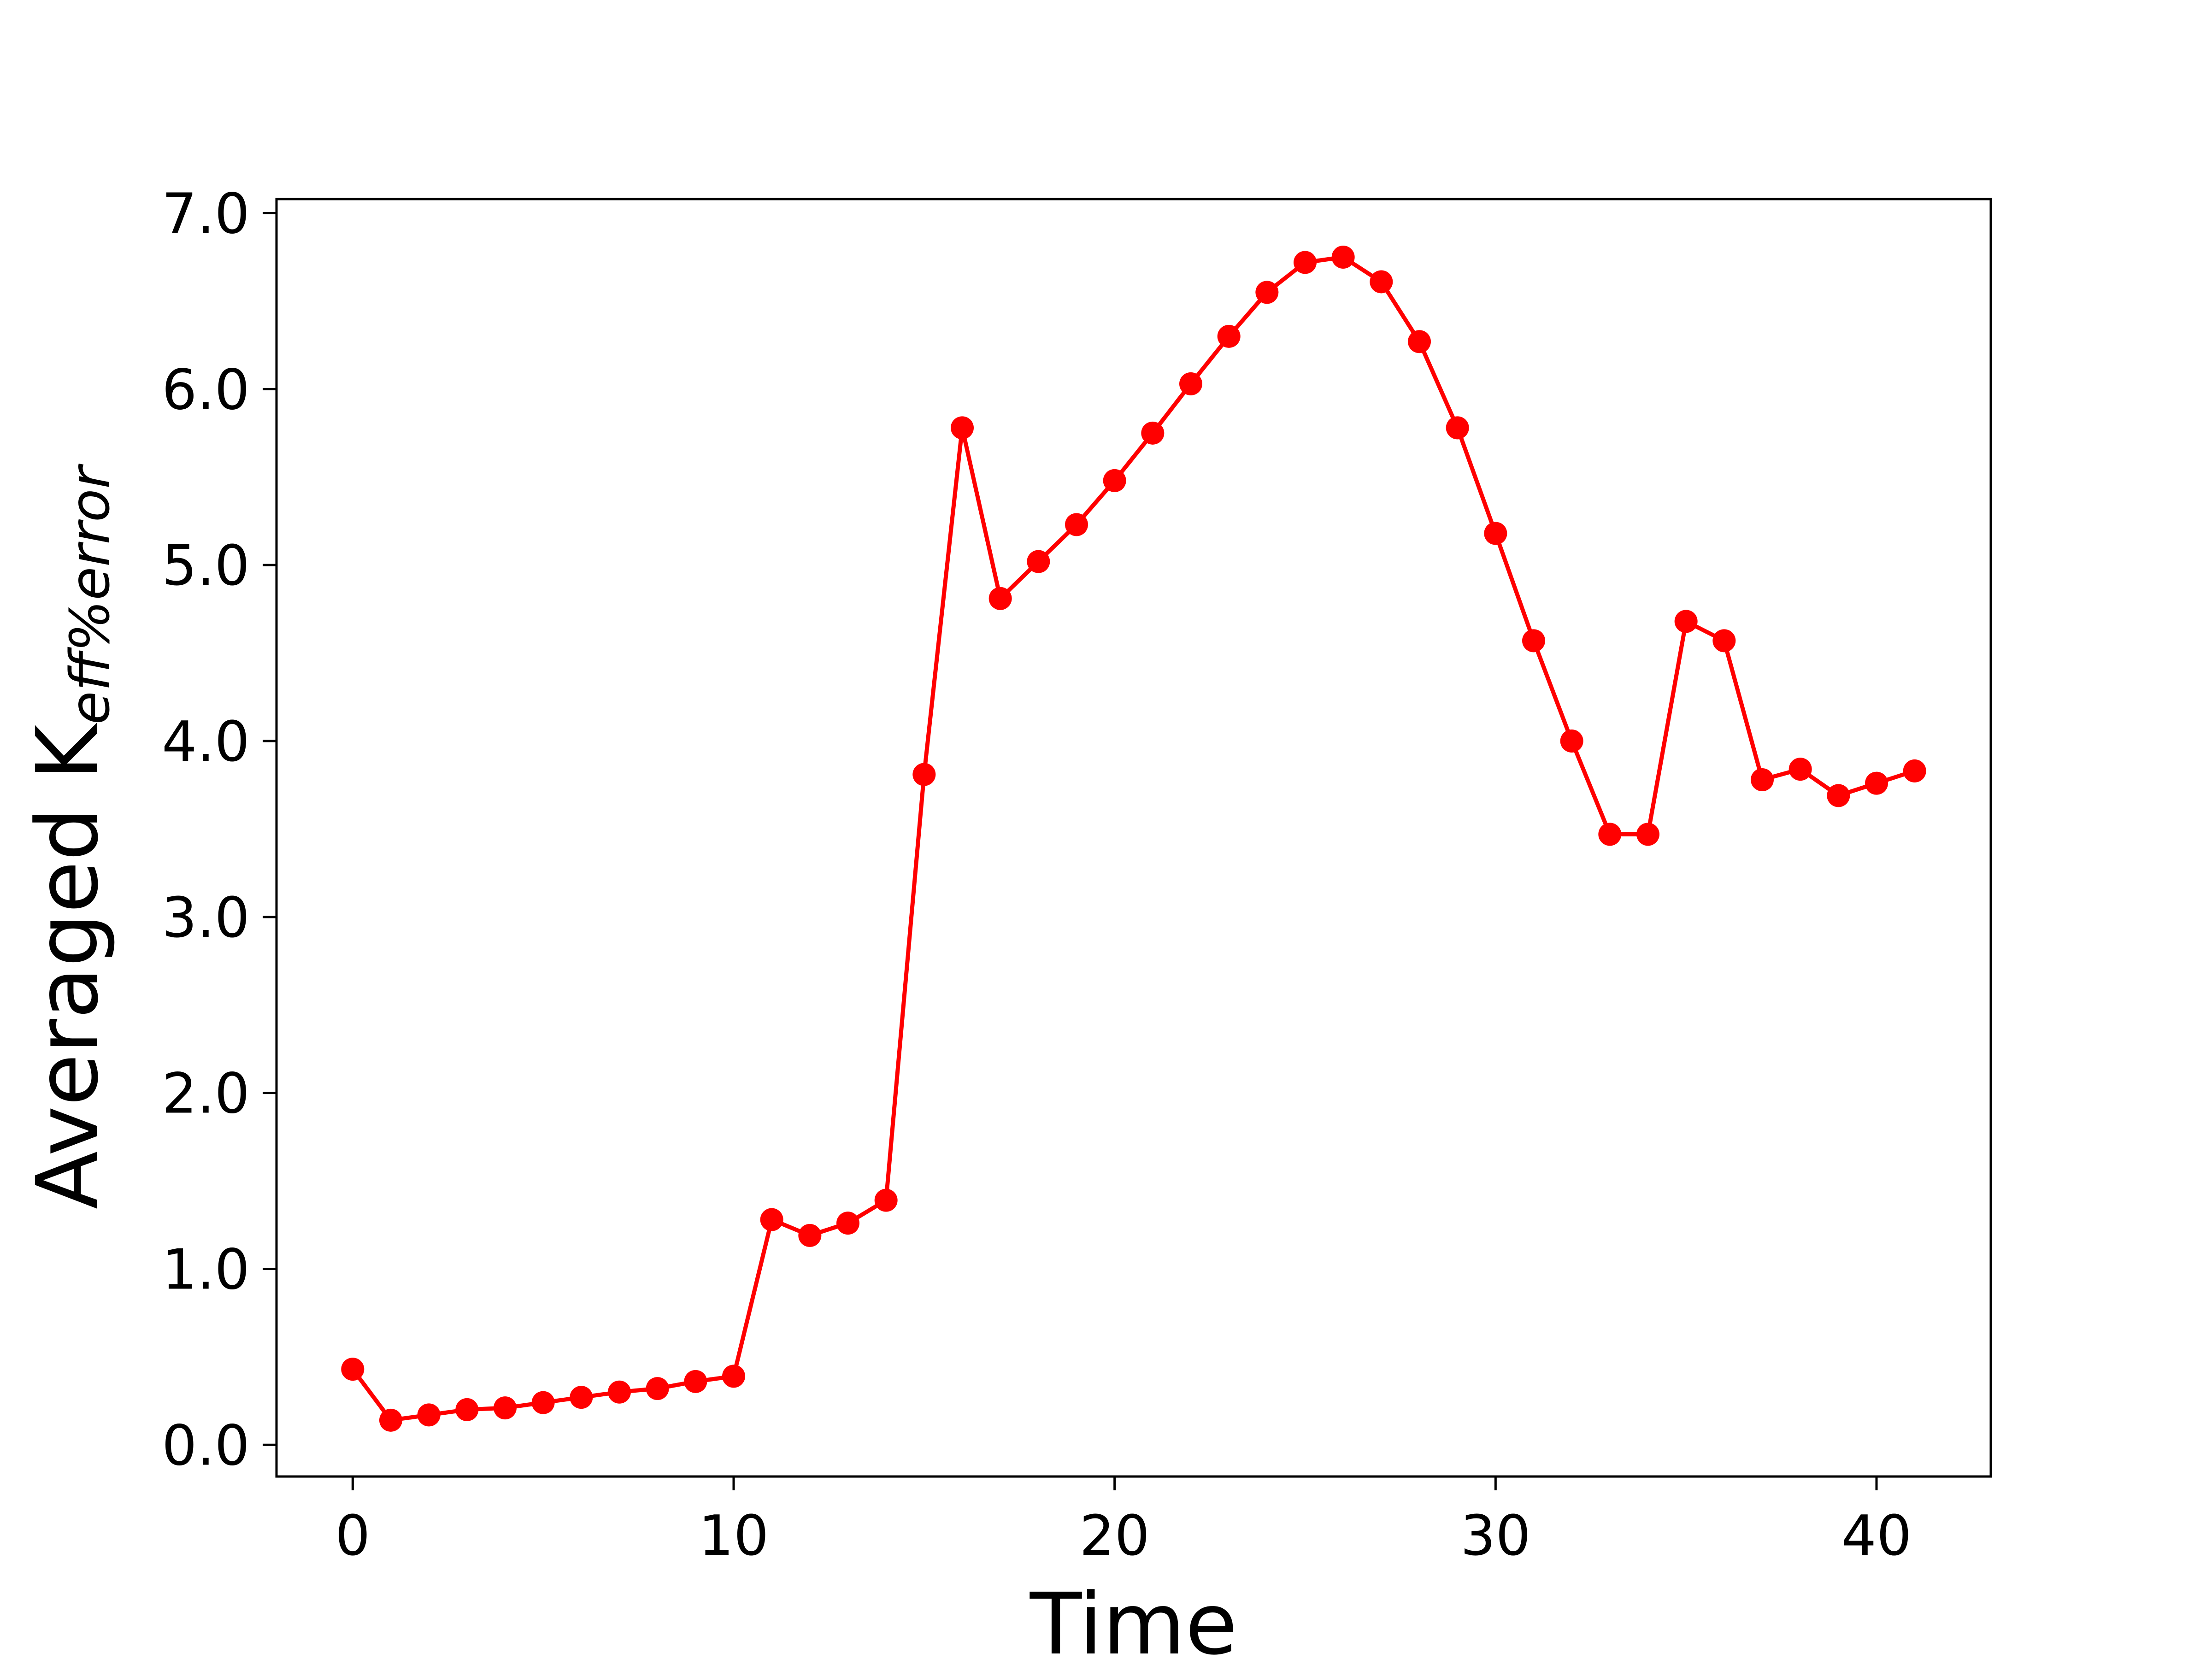  I want to click on y-axis-title-subscript: eff%error, so click(90, 594).